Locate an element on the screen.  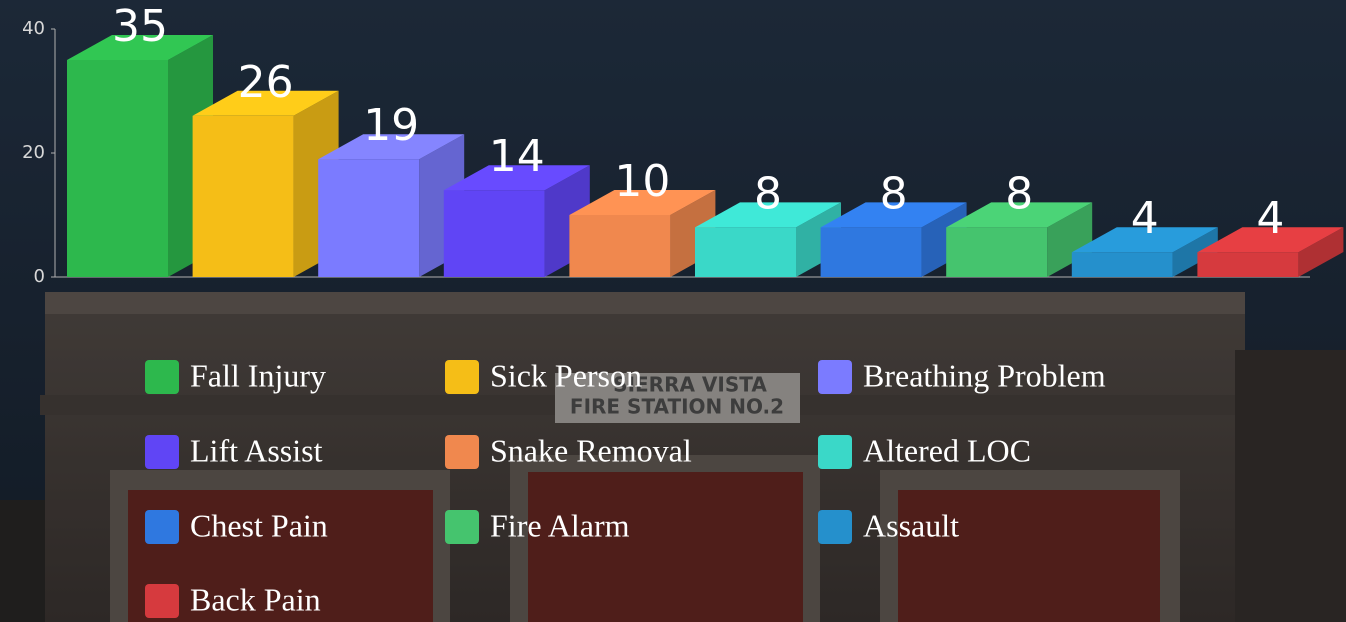
legend-label: Assault is located at coordinates (911, 525).